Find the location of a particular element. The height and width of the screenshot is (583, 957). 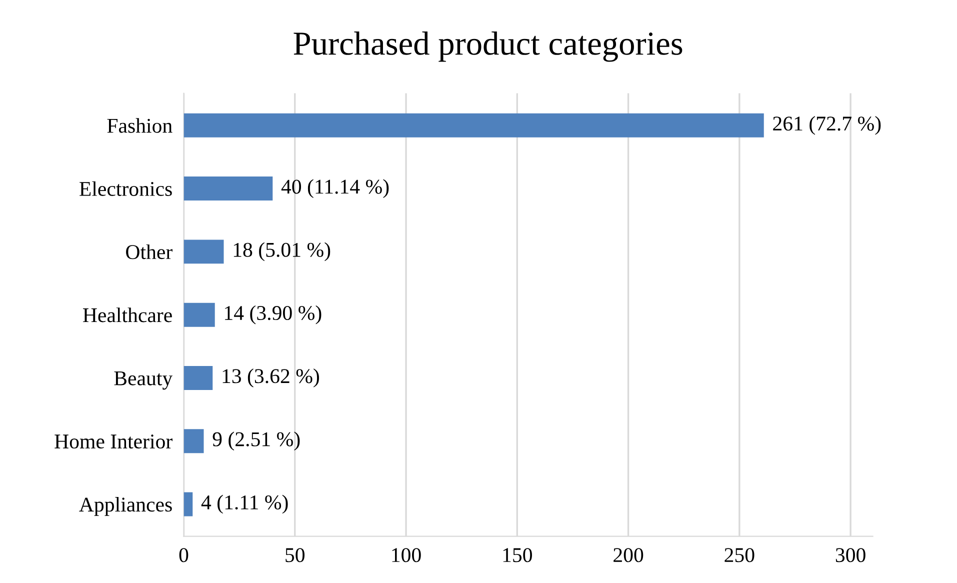

data-label: 4 (1.11 %) is located at coordinates (244, 504).